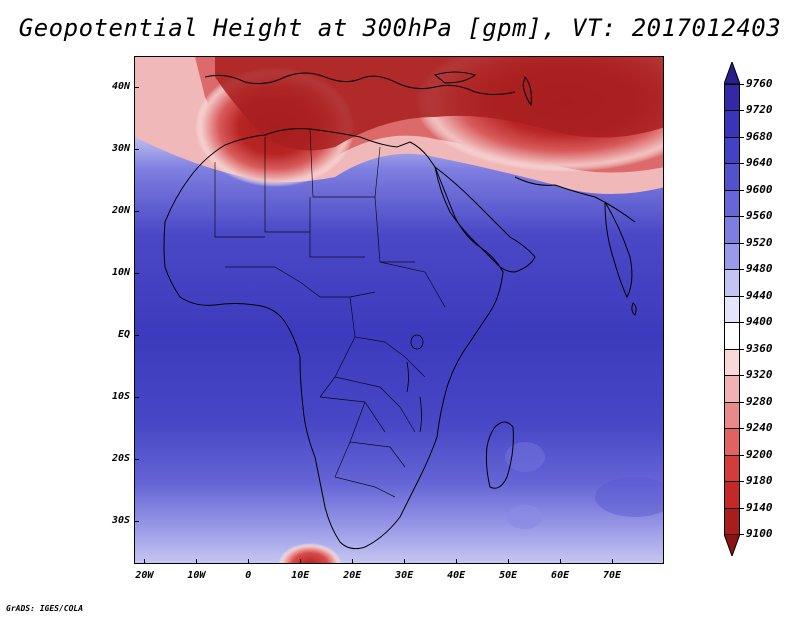 This screenshot has width=800, height=618. What do you see at coordinates (759, 533) in the screenshot?
I see `colorbar-label: 9100` at bounding box center [759, 533].